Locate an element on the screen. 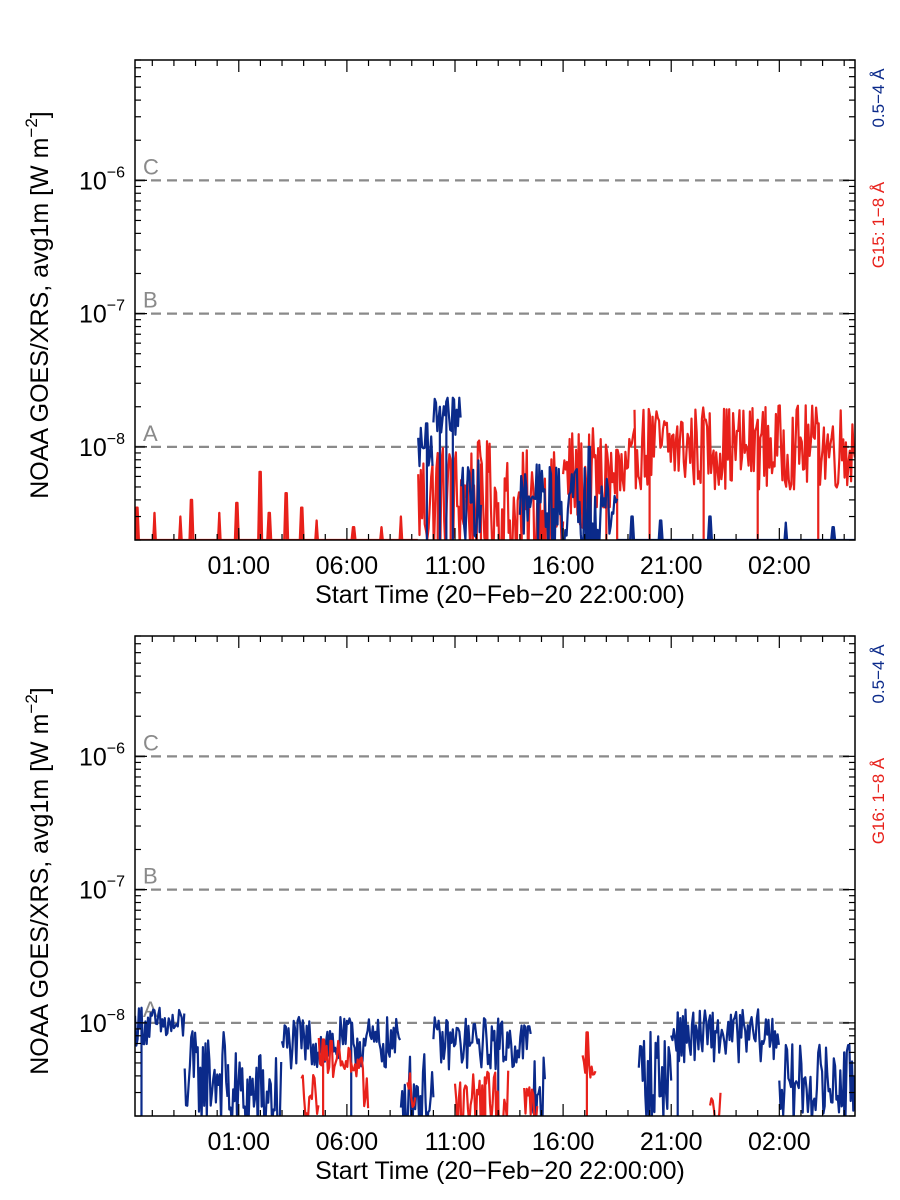 Image resolution: width=900 pixels, height=1200 pixels. flare-class-label-a: A is located at coordinates (150, 433).